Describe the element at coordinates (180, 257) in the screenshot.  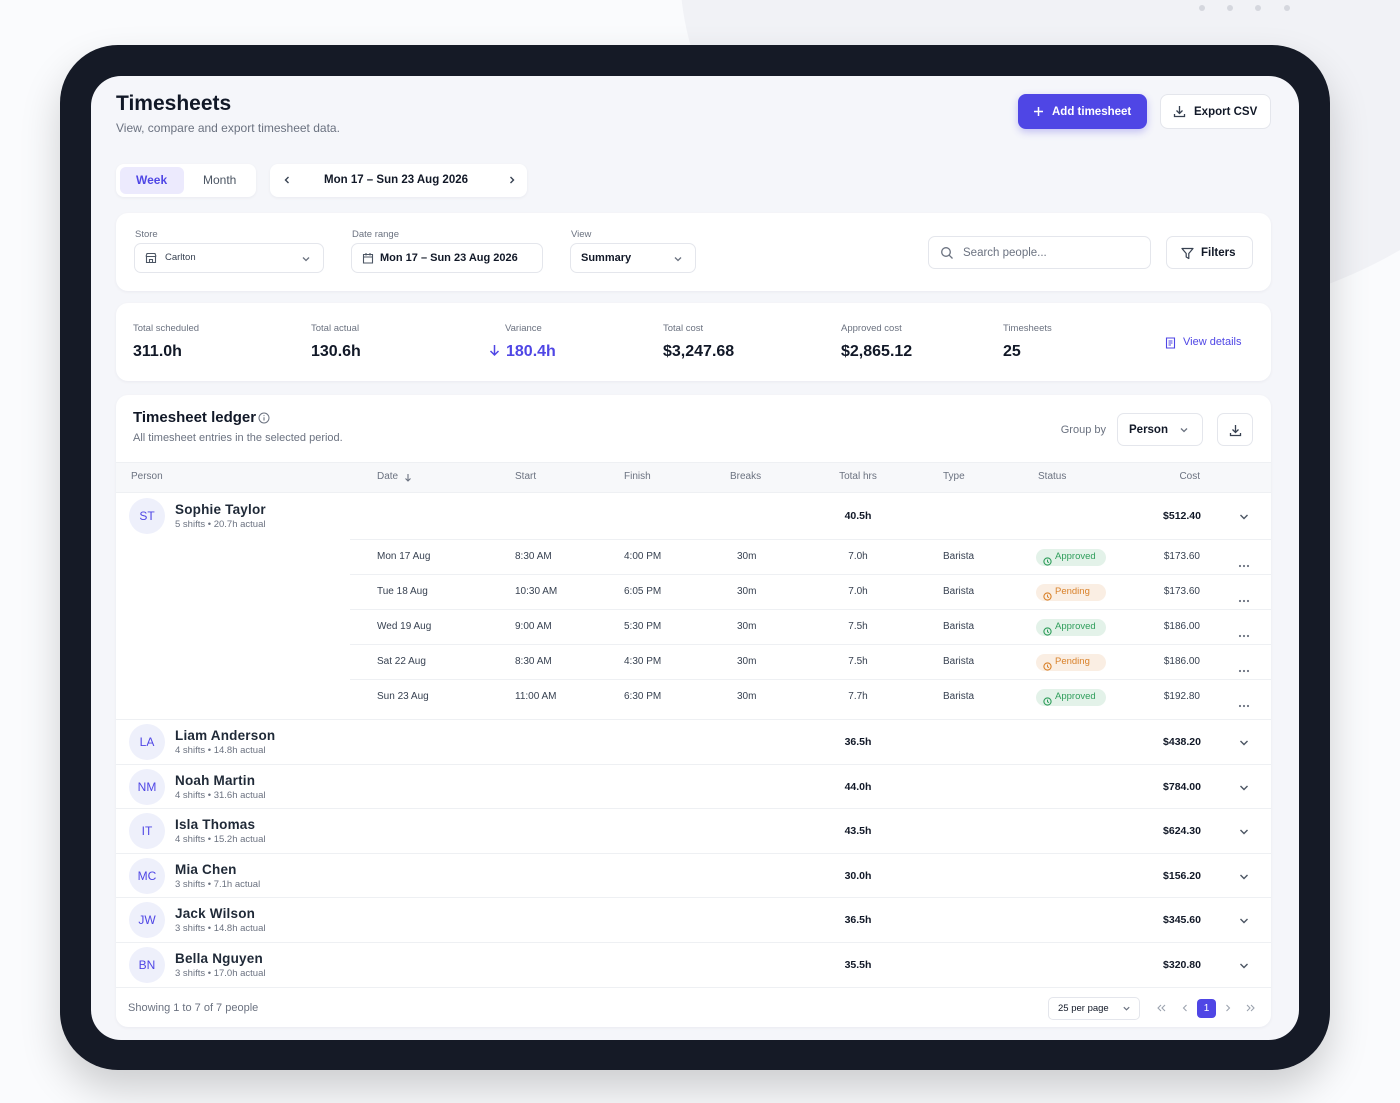
I see `store-value: Carlton` at that location.